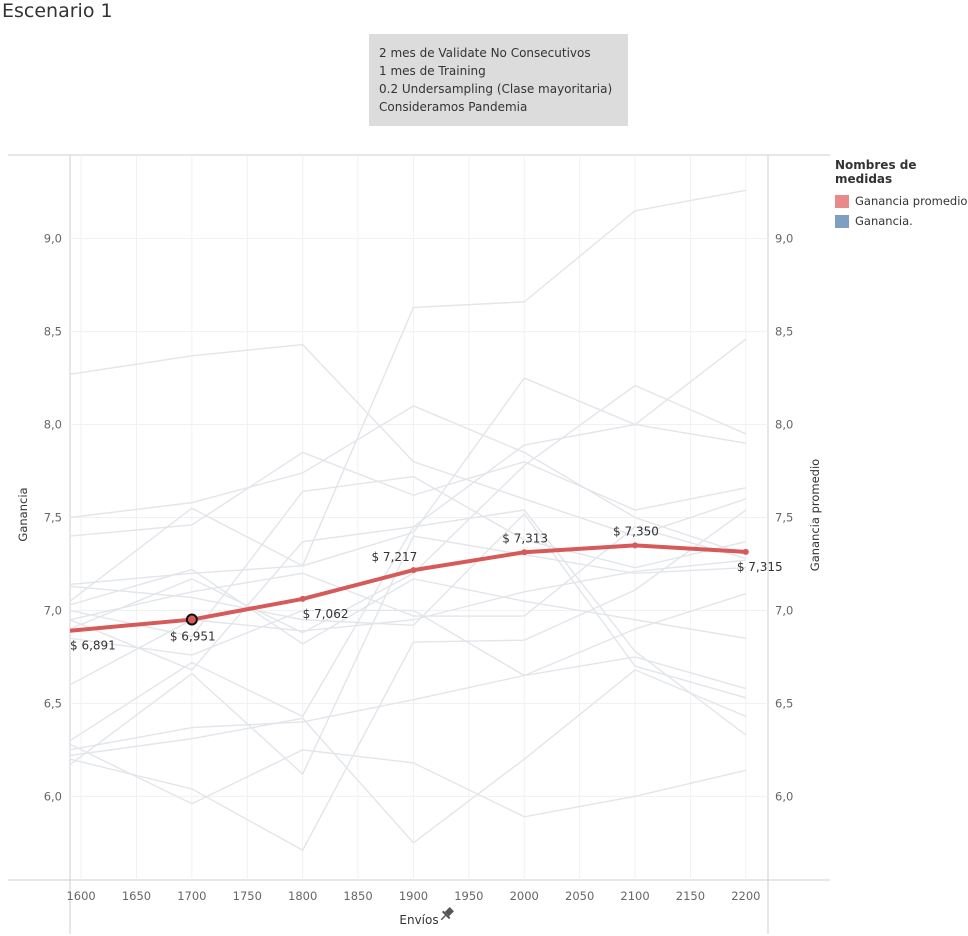 The height and width of the screenshot is (936, 968). Describe the element at coordinates (636, 531) in the screenshot. I see `data-label: $ 7,350` at that location.